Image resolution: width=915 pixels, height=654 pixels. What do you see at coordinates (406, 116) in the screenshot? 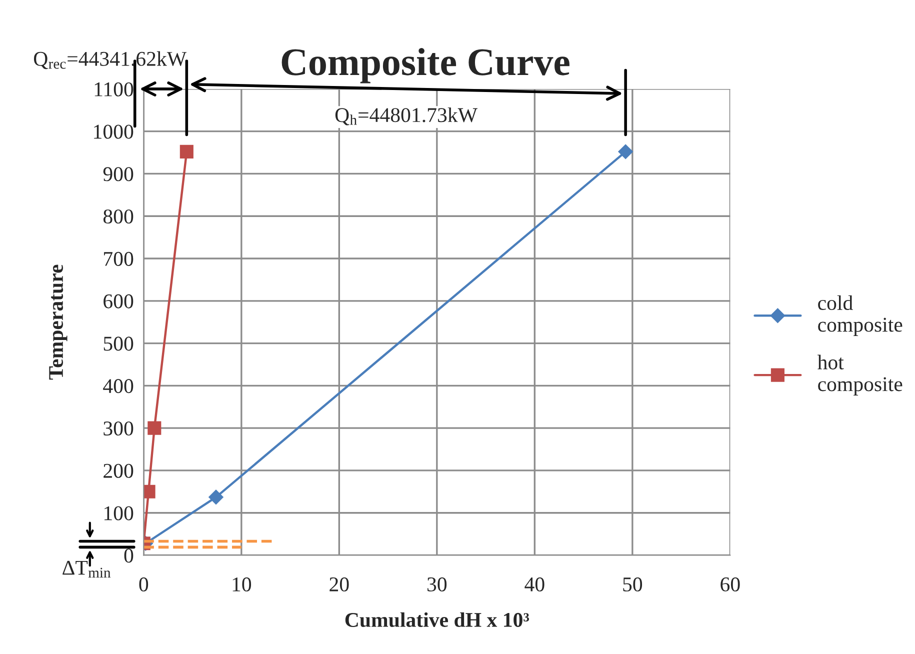
I see `annotation: Q$_{h}$=44801.73kW` at bounding box center [406, 116].